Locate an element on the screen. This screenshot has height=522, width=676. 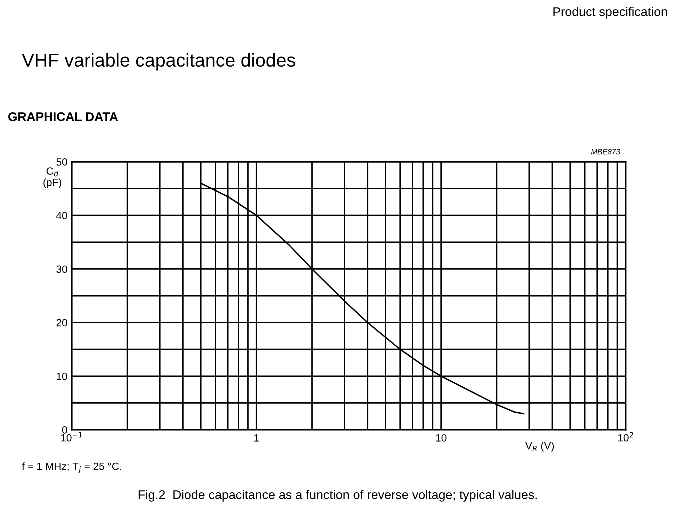
y-axis-title: C$_{d}$ (pF) is located at coordinates (53, 178).